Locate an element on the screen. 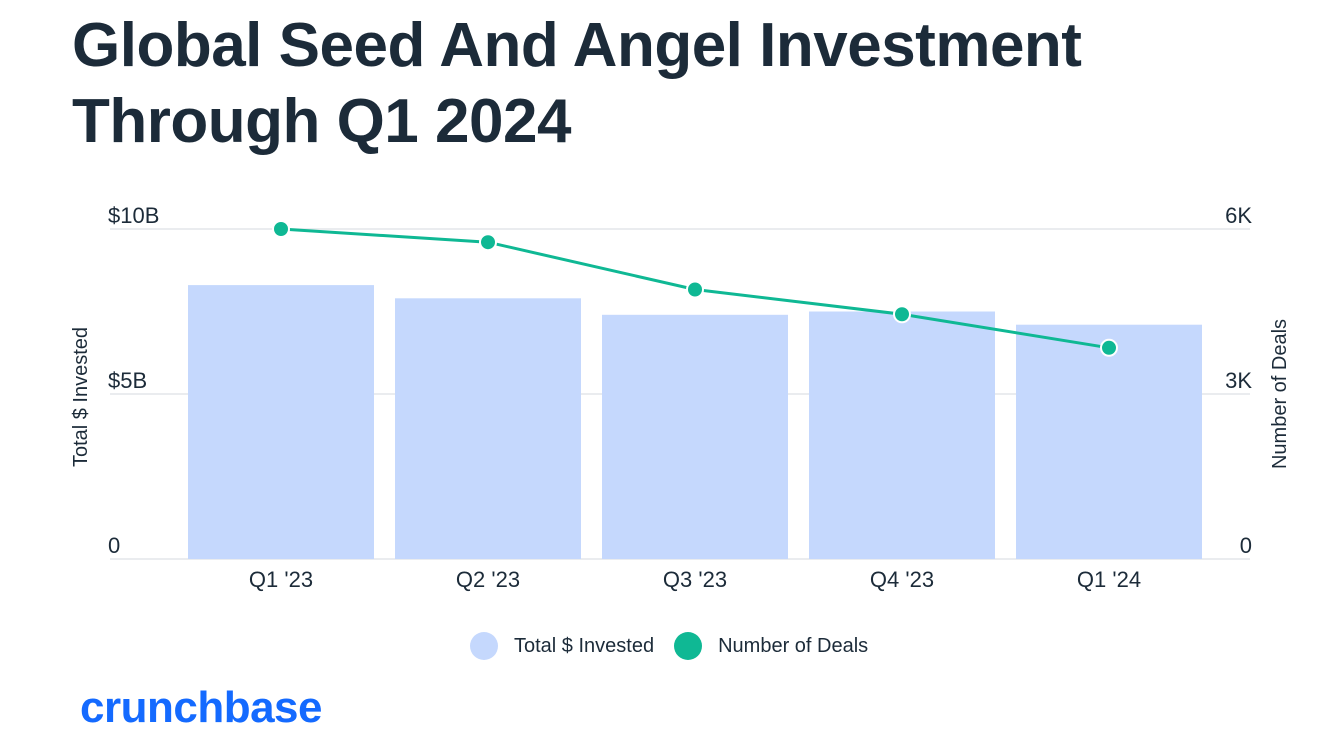  legend-swatch-total-invested is located at coordinates (484, 646).